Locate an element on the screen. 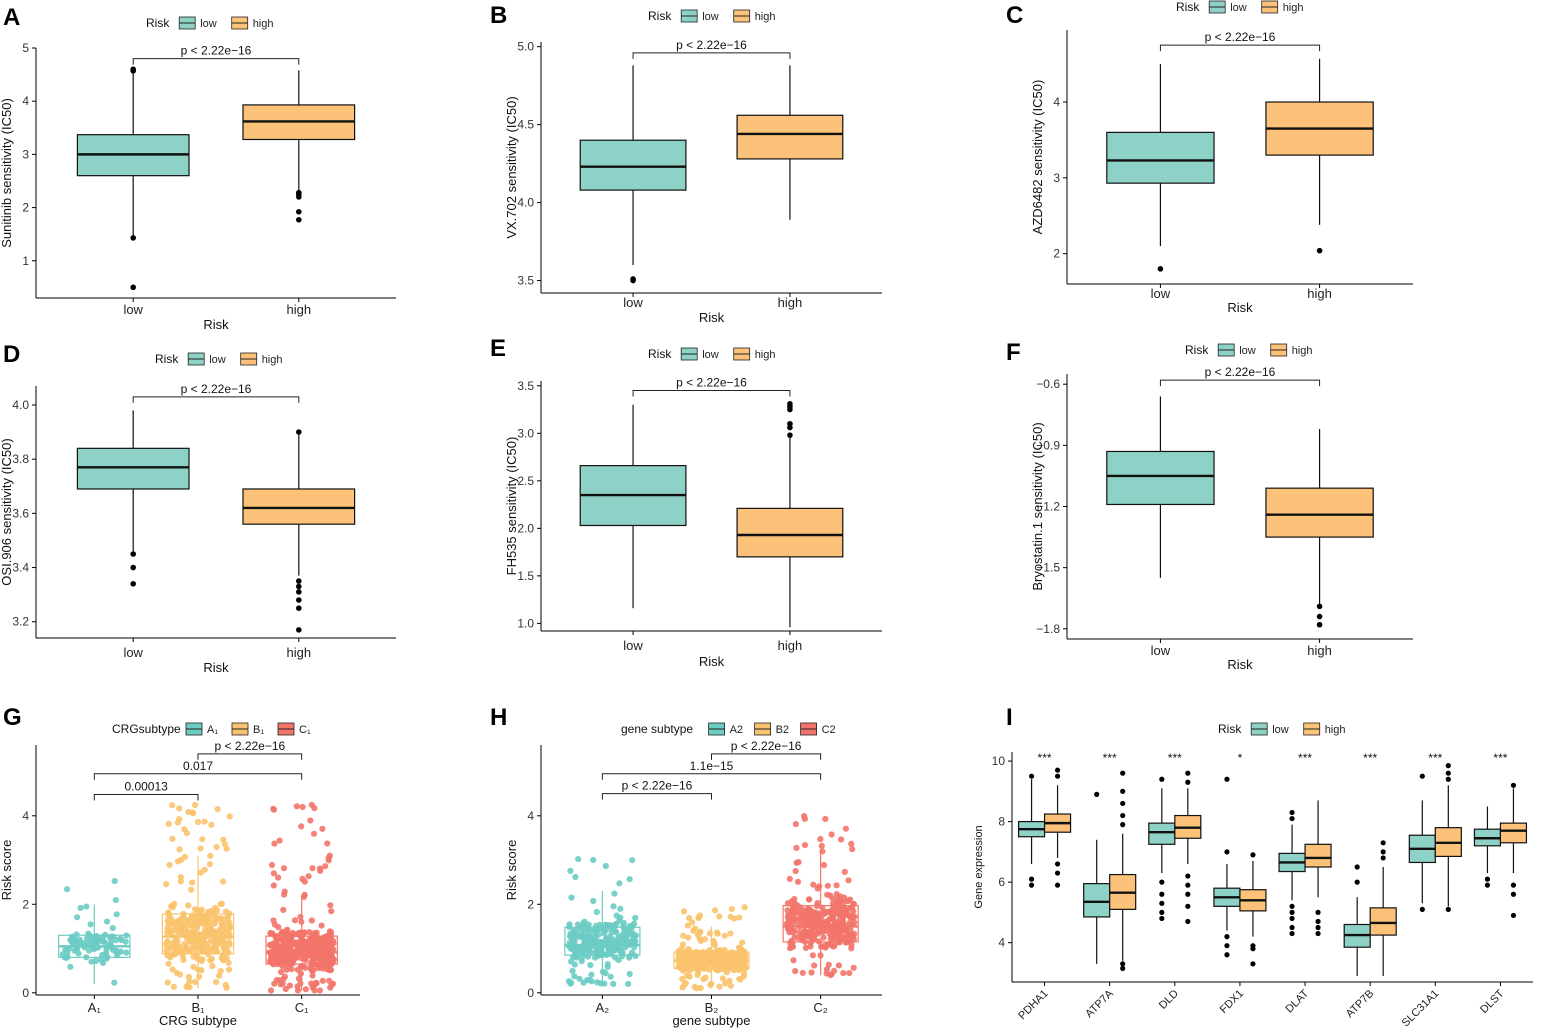 The image size is (1541, 1031). legend-key-1: B2 is located at coordinates (771, 729).